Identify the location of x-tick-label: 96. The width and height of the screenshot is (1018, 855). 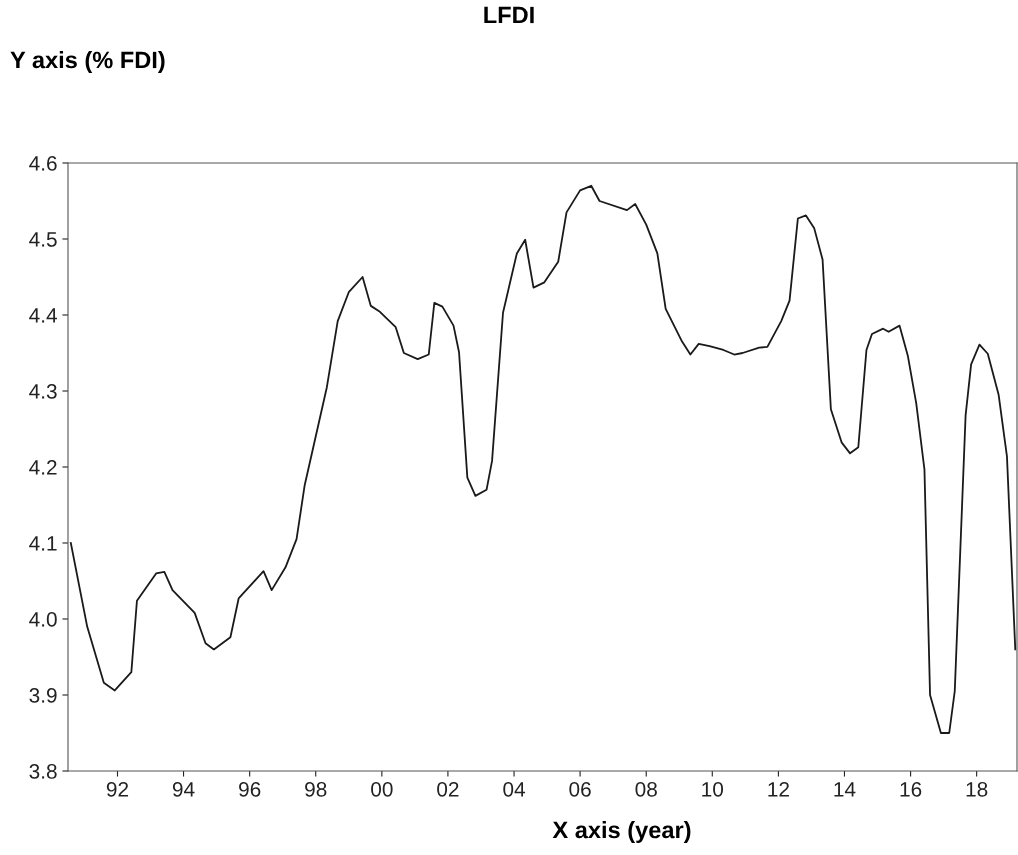
(250, 789).